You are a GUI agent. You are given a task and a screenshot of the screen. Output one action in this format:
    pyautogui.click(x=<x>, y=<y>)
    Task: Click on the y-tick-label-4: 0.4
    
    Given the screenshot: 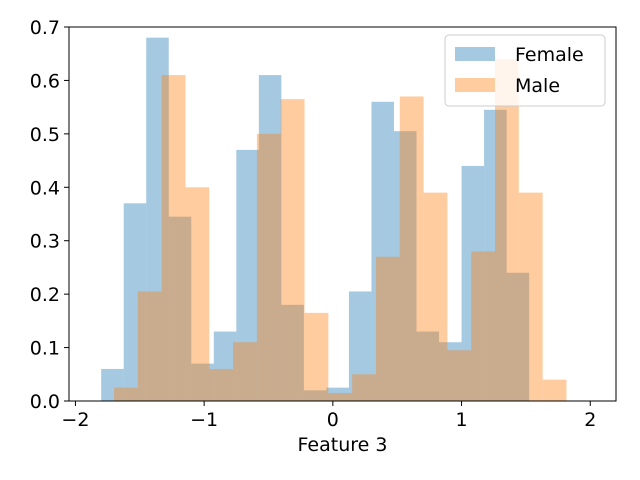 What is the action you would take?
    pyautogui.click(x=45, y=188)
    